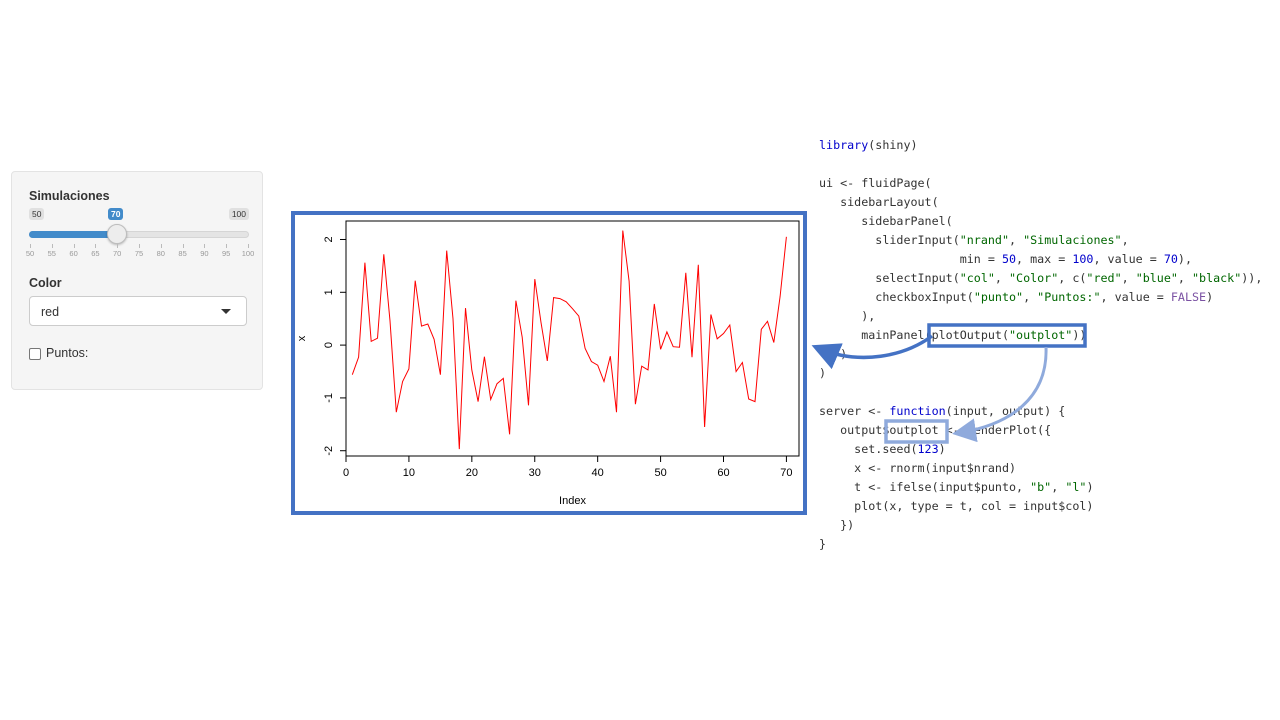  What do you see at coordinates (535, 473) in the screenshot?
I see `x-tick-label: 30` at bounding box center [535, 473].